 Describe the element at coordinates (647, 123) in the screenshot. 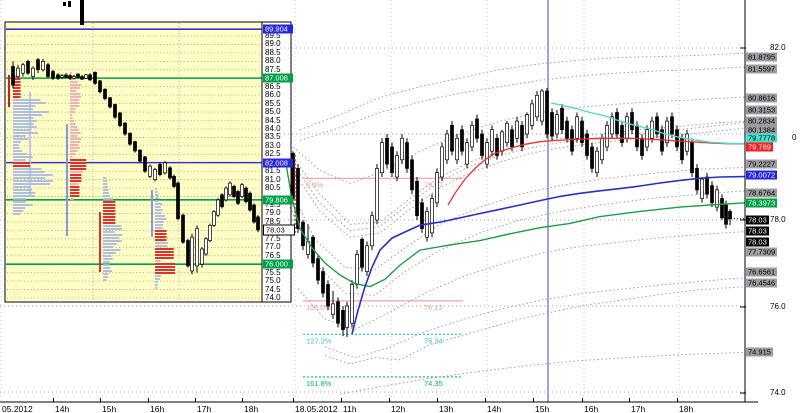

I see `ma-cyan` at that location.